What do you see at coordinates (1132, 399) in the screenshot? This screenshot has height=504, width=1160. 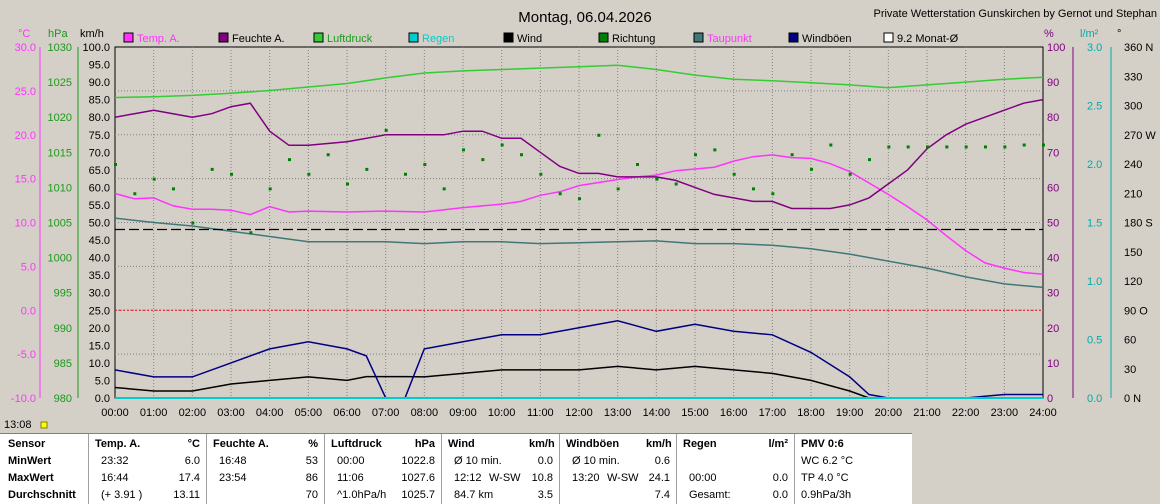 I see `direction-tick-label: 0 N` at bounding box center [1132, 399].